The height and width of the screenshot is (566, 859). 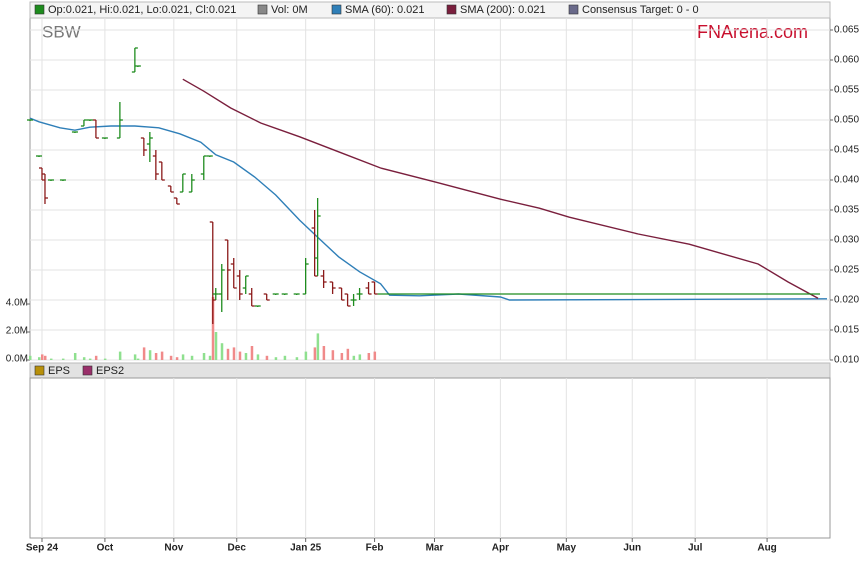 What do you see at coordinates (173, 548) in the screenshot?
I see `x-tick-label: Nov` at bounding box center [173, 548].